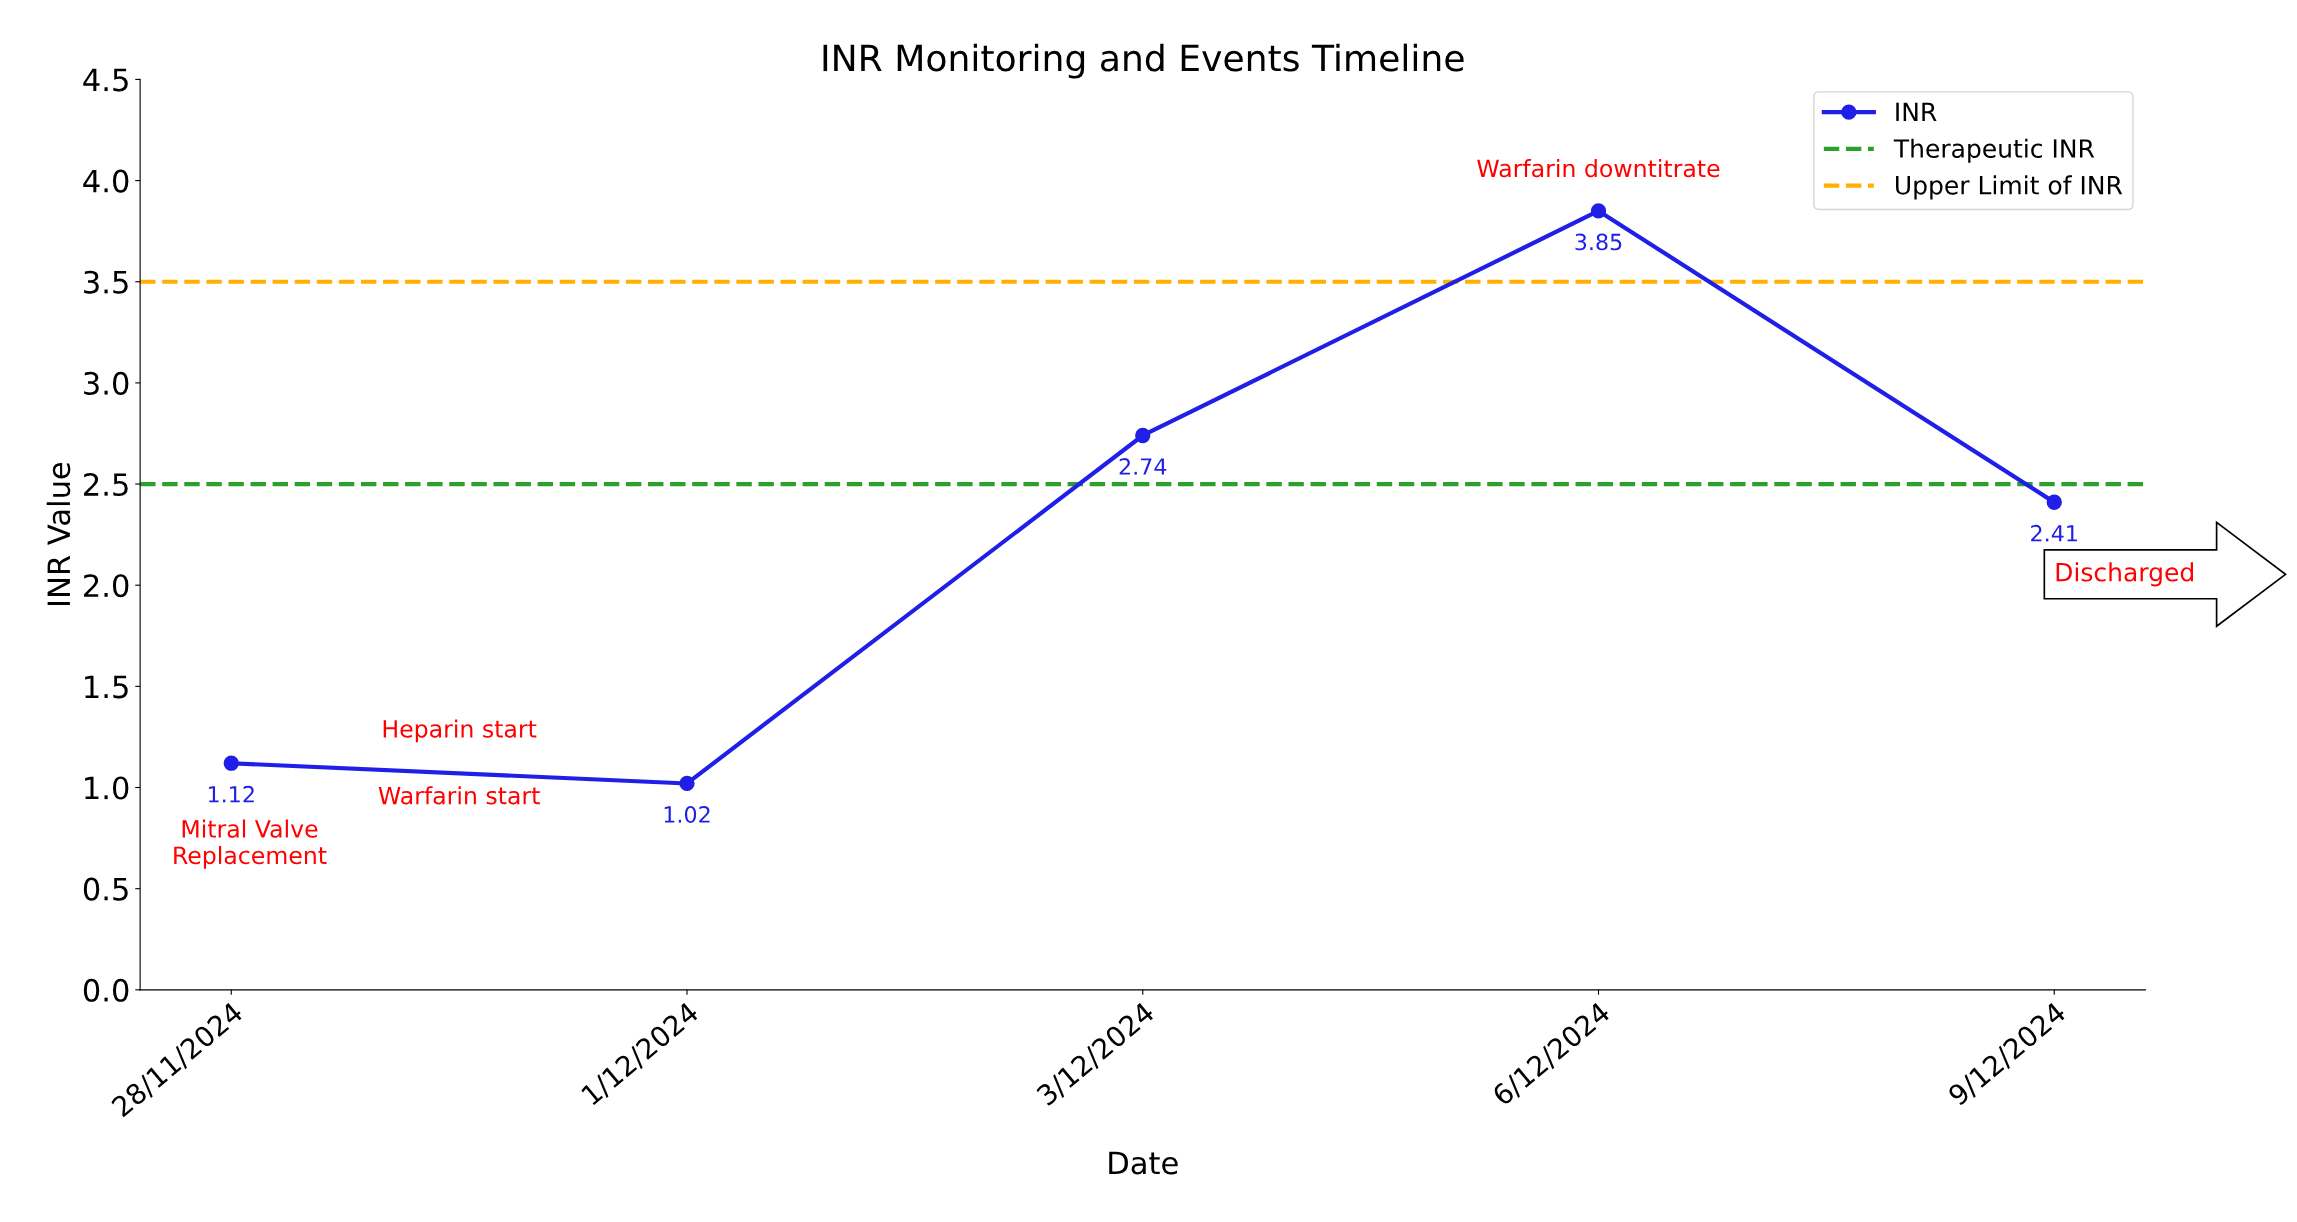 The width and height of the screenshot is (2297, 1222). I want to click on legend-label: INR, so click(1916, 111).